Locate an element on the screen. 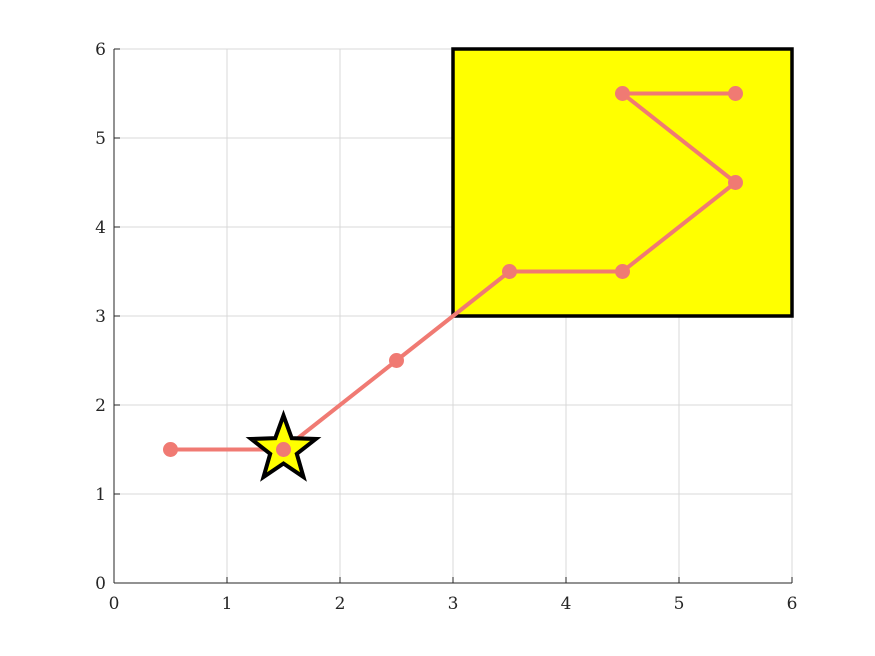 The width and height of the screenshot is (875, 656). y-tick-label: 6 is located at coordinates (100, 50).